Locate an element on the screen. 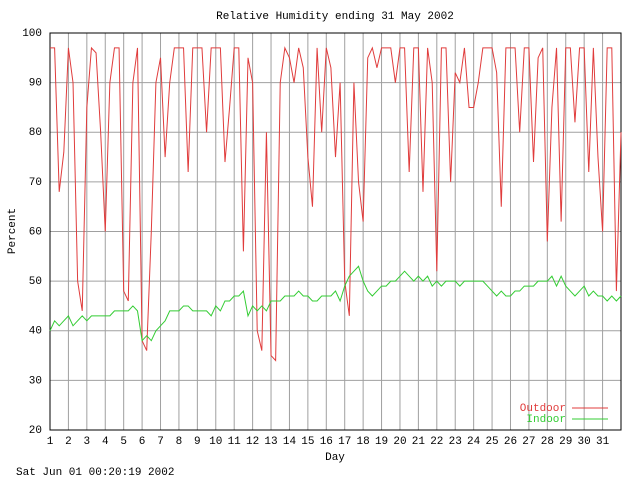  x-tick-label: 31 is located at coordinates (603, 442).